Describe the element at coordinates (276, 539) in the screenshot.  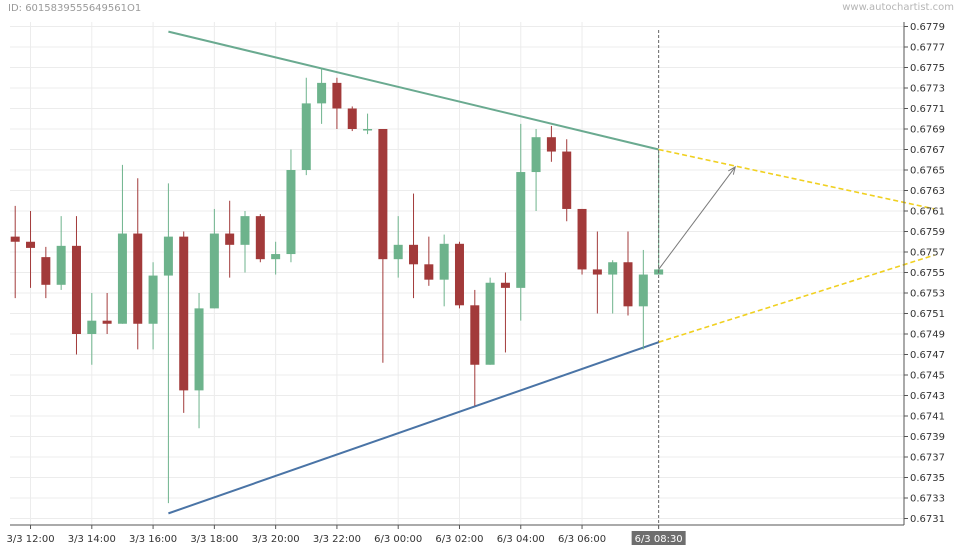
I see `x-tick-label: 3/3 20:00` at that location.